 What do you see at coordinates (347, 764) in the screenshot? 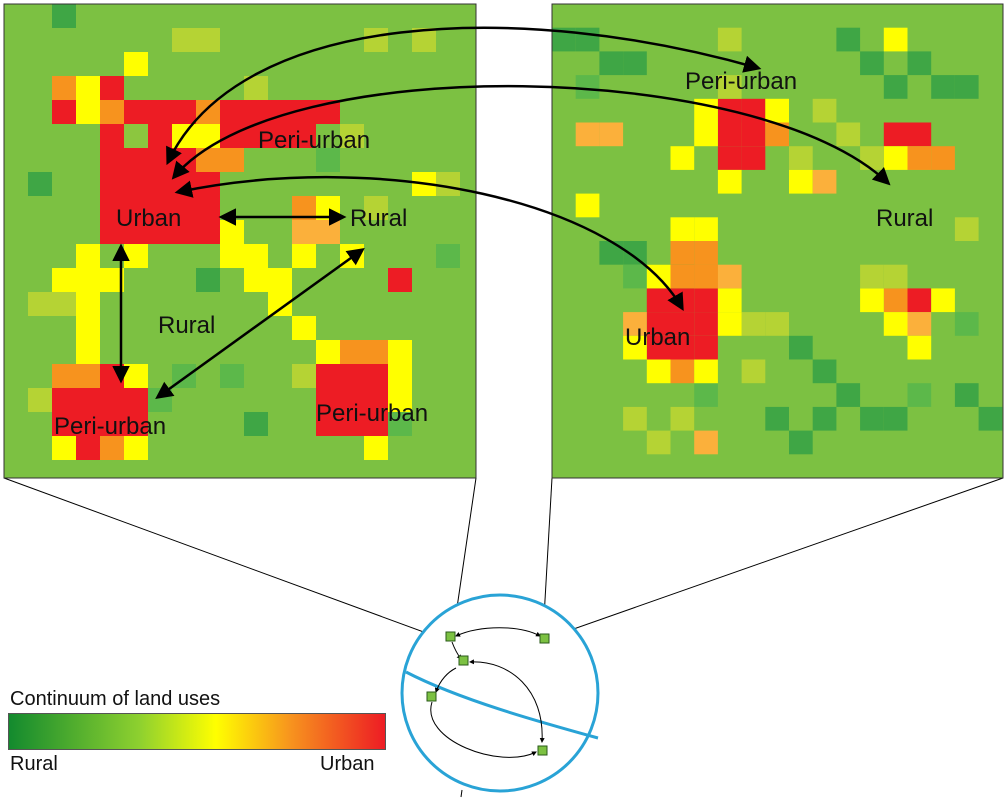
I see `legend-label-urban: Urban` at bounding box center [347, 764].